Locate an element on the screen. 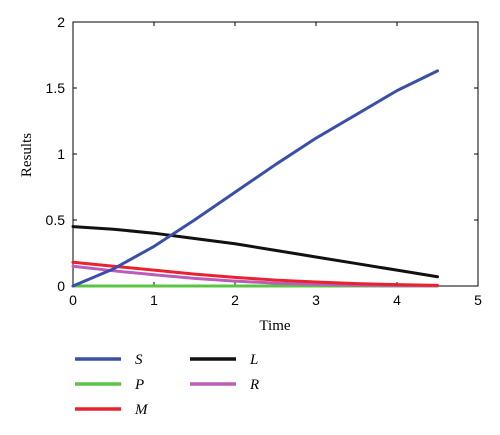  legend-label-s: S is located at coordinates (139, 360).